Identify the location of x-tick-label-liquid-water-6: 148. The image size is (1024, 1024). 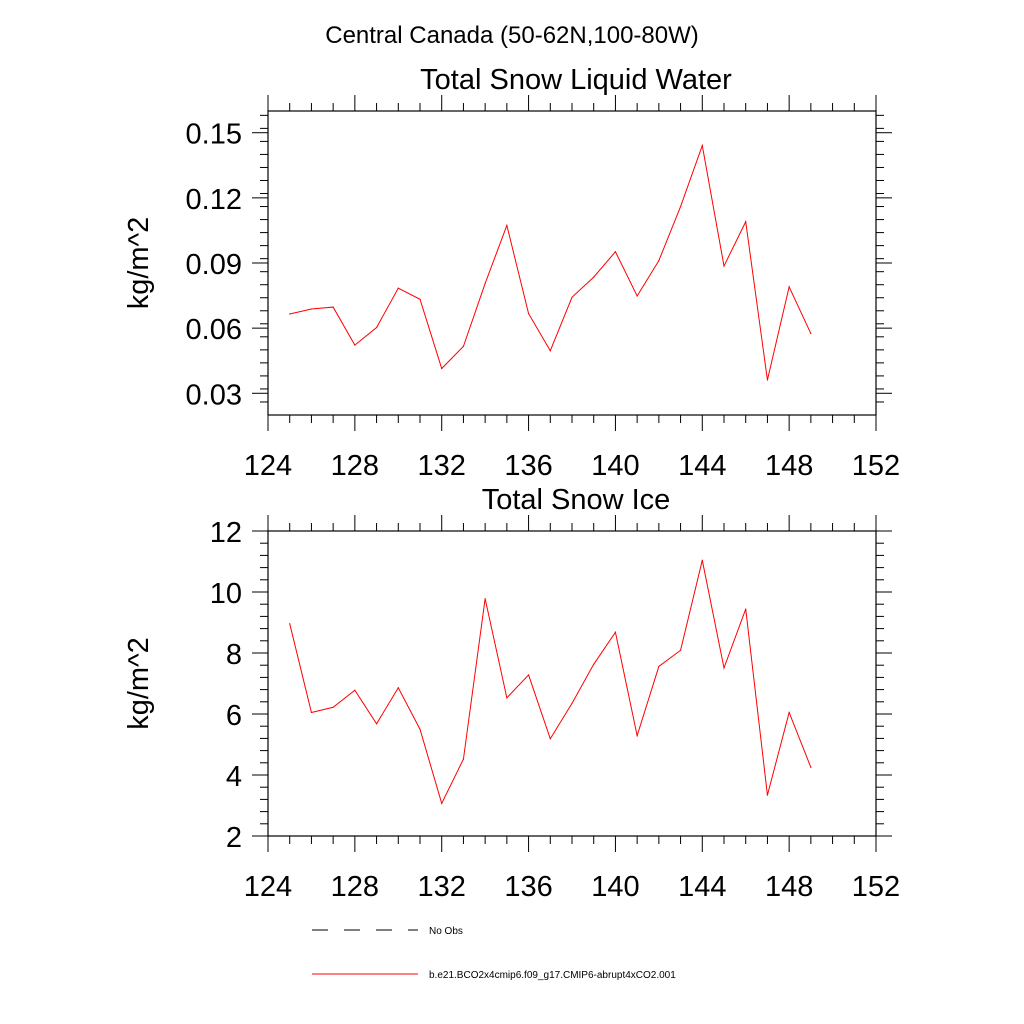
(789, 466).